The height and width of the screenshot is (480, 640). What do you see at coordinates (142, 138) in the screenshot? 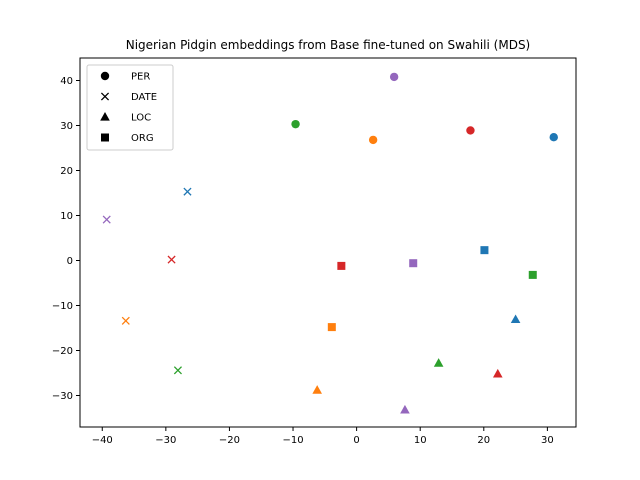
I see `legend-label: ORG` at bounding box center [142, 138].